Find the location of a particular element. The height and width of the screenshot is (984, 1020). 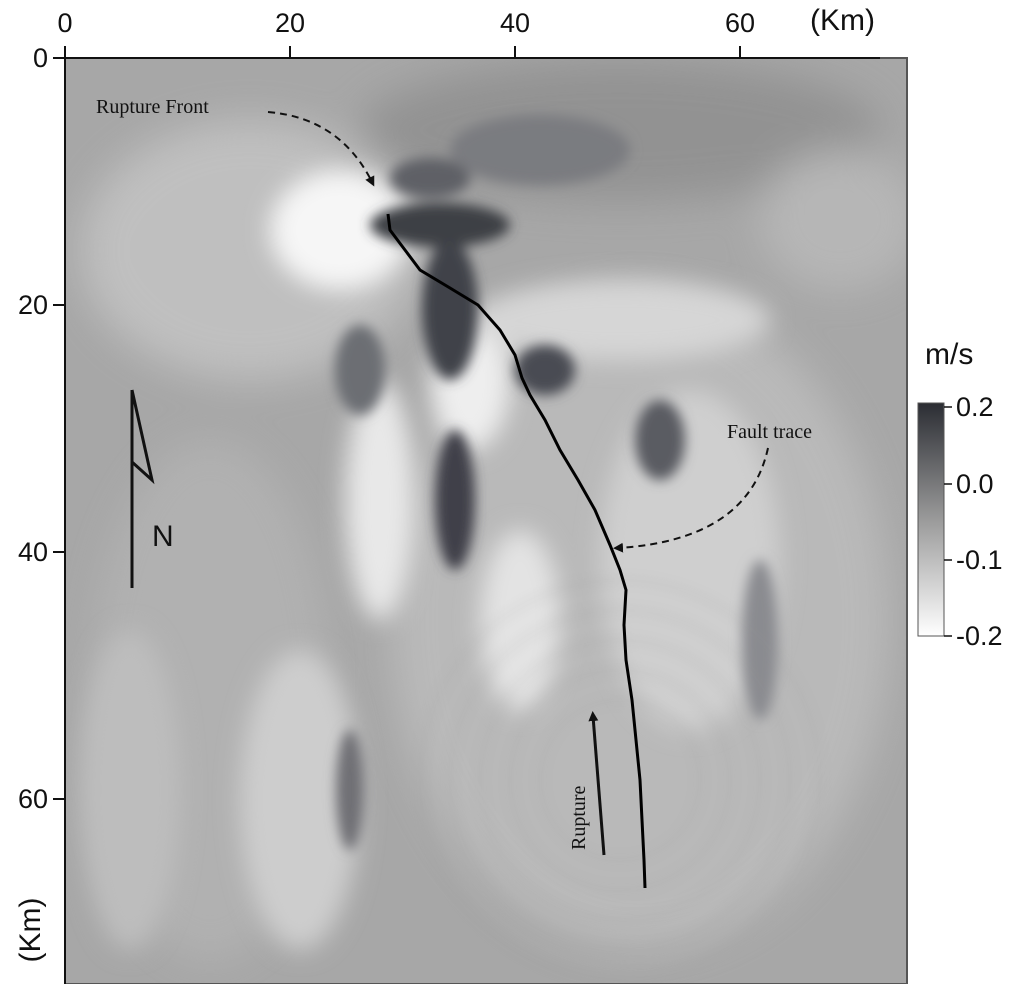

y-axis-tick-label: 60 is located at coordinates (33, 799).